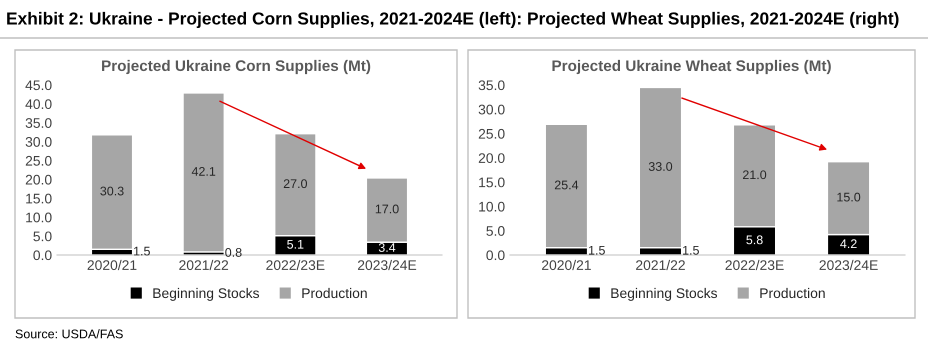 The width and height of the screenshot is (928, 345). I want to click on data-label: 33.0, so click(660, 166).